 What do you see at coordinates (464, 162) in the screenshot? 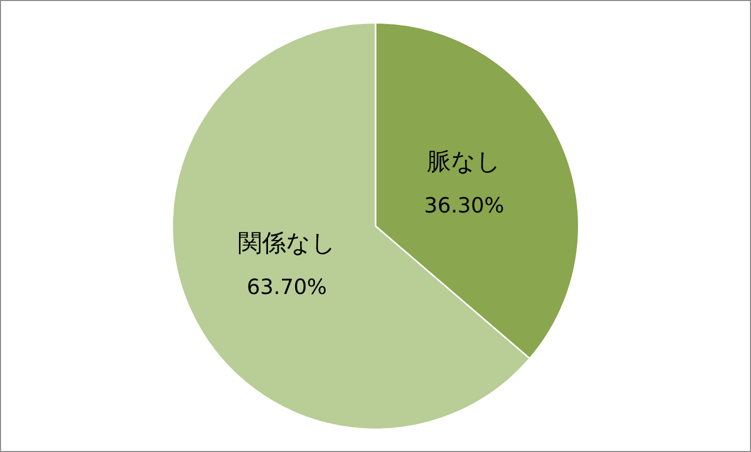
I see `slice-label: 脈なし` at bounding box center [464, 162].